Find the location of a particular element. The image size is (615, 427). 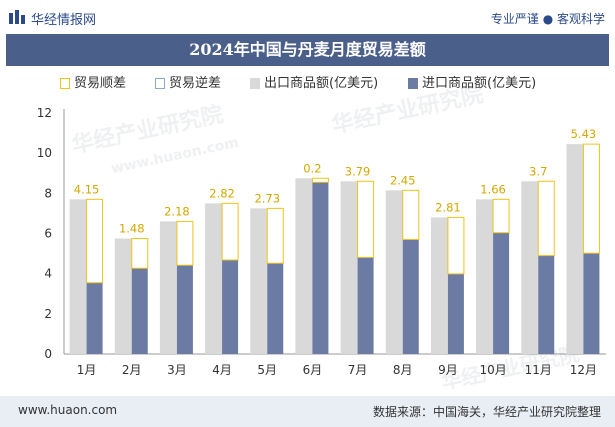

balance-value-label: 4.15 is located at coordinates (87, 189).